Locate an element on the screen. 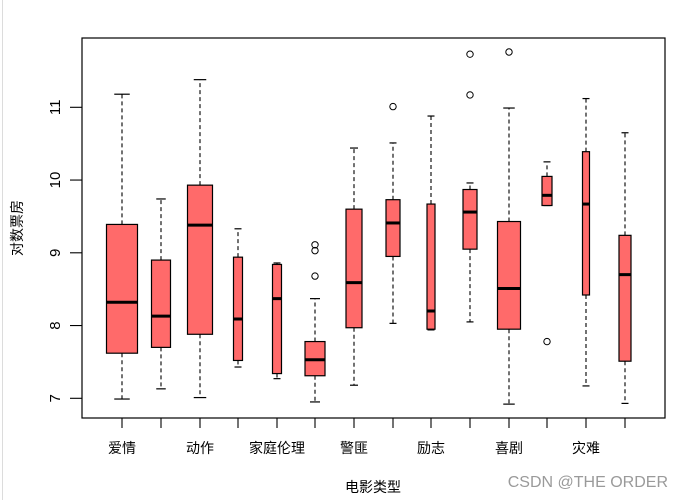 This screenshot has width=684, height=500. y-axis: 7 8 9 10 11 is located at coordinates (64, 251).